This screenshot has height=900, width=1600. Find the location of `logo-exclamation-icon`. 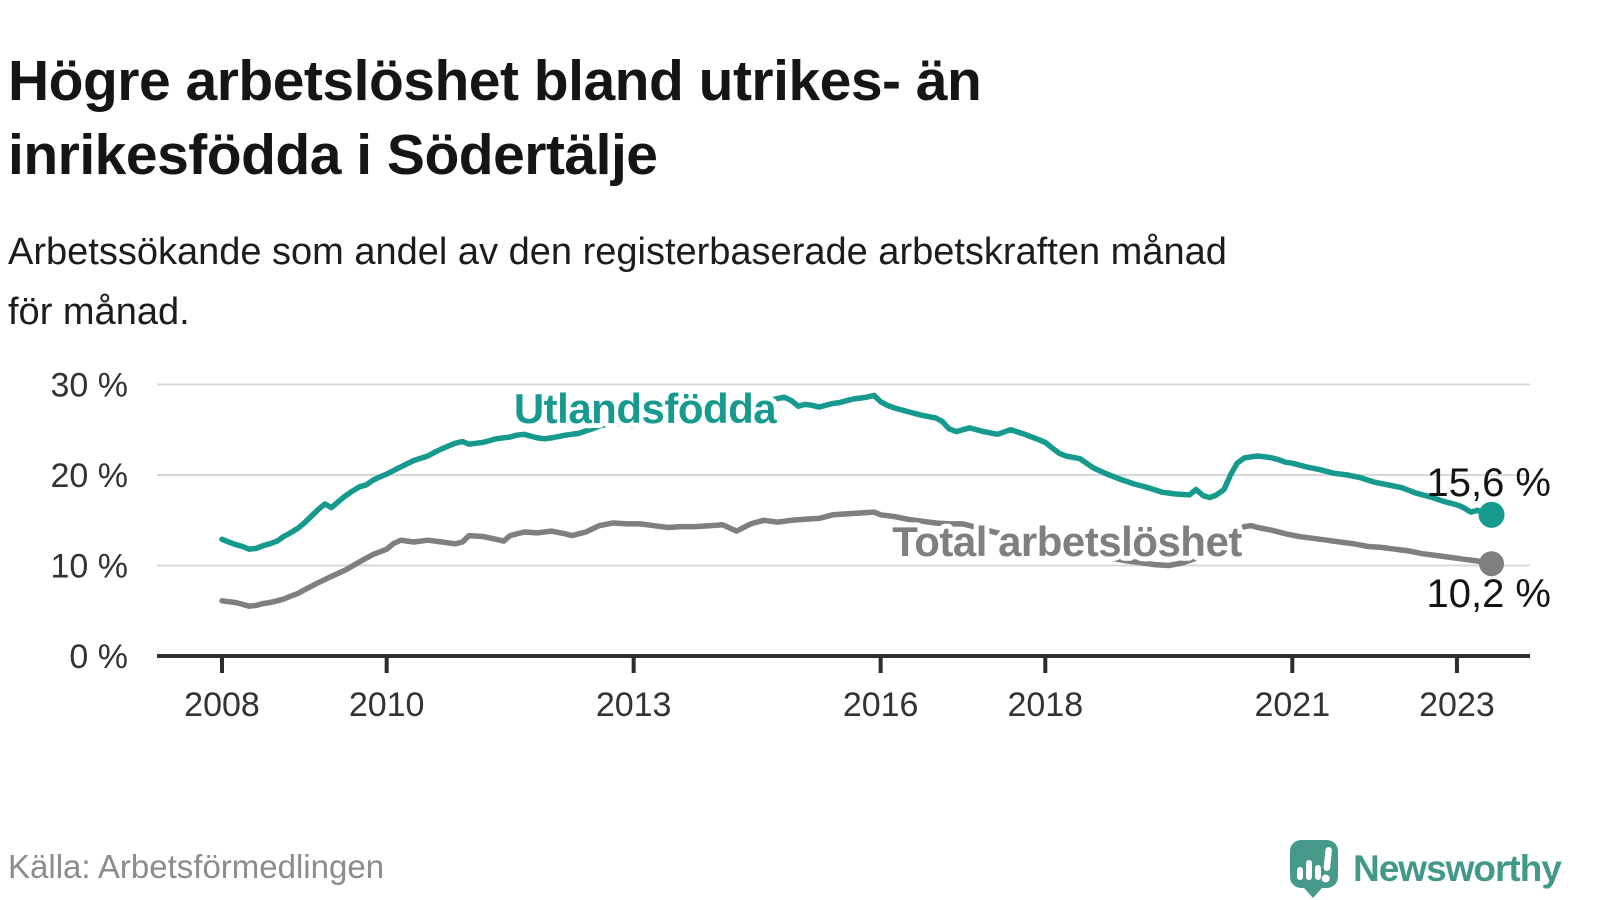

logo-exclamation-icon is located at coordinates (1326, 865).